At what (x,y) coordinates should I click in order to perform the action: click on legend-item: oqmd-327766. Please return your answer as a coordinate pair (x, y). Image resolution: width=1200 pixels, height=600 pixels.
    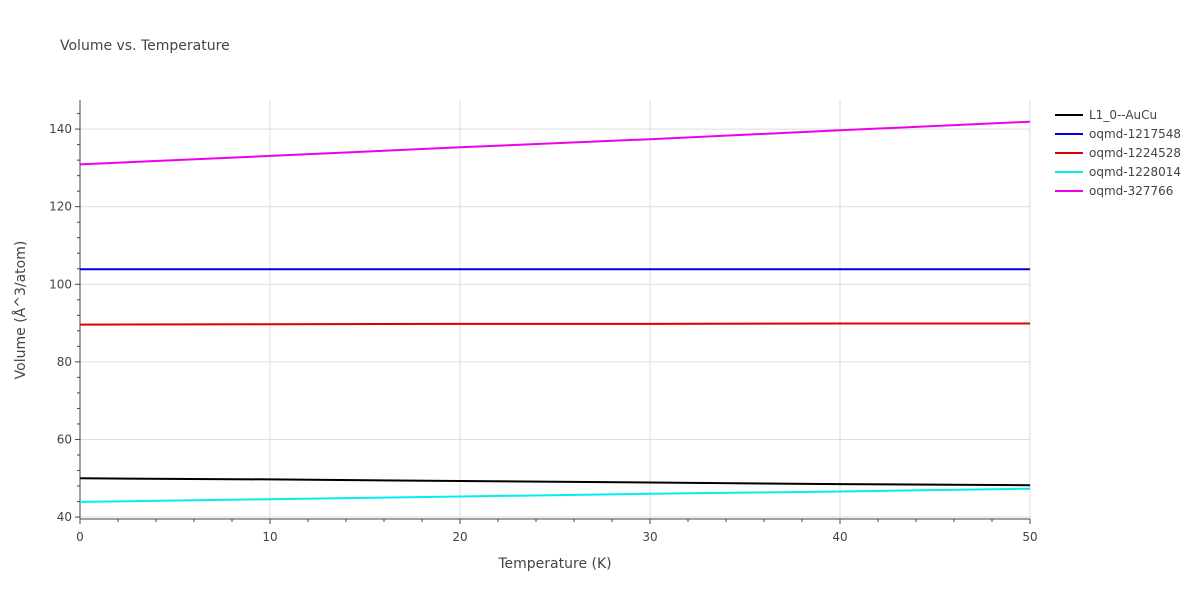
    Looking at the image, I should click on (1114, 191).